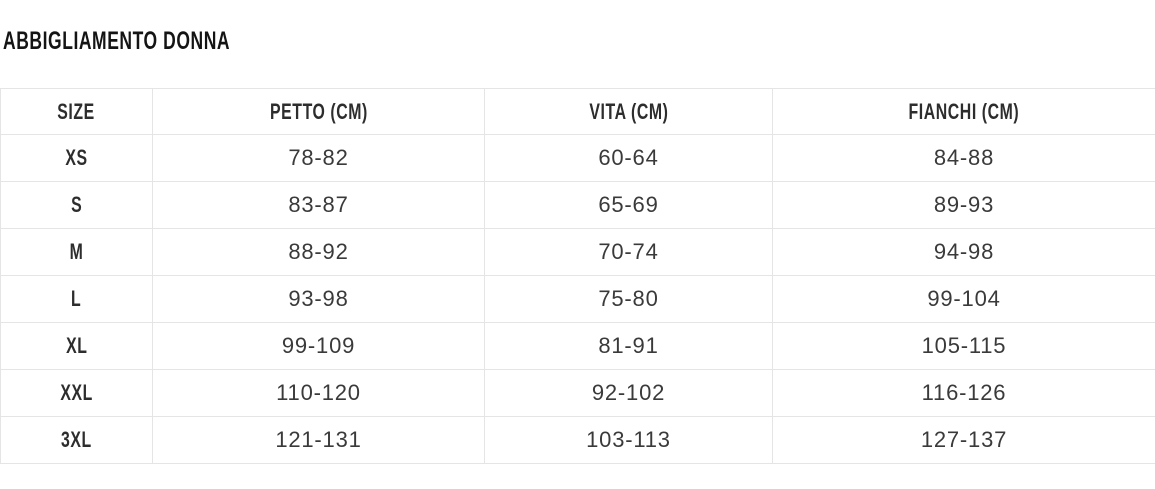 This screenshot has width=1155, height=489. I want to click on table-row-l: L 93-98 75-80 99-104, so click(577, 299).